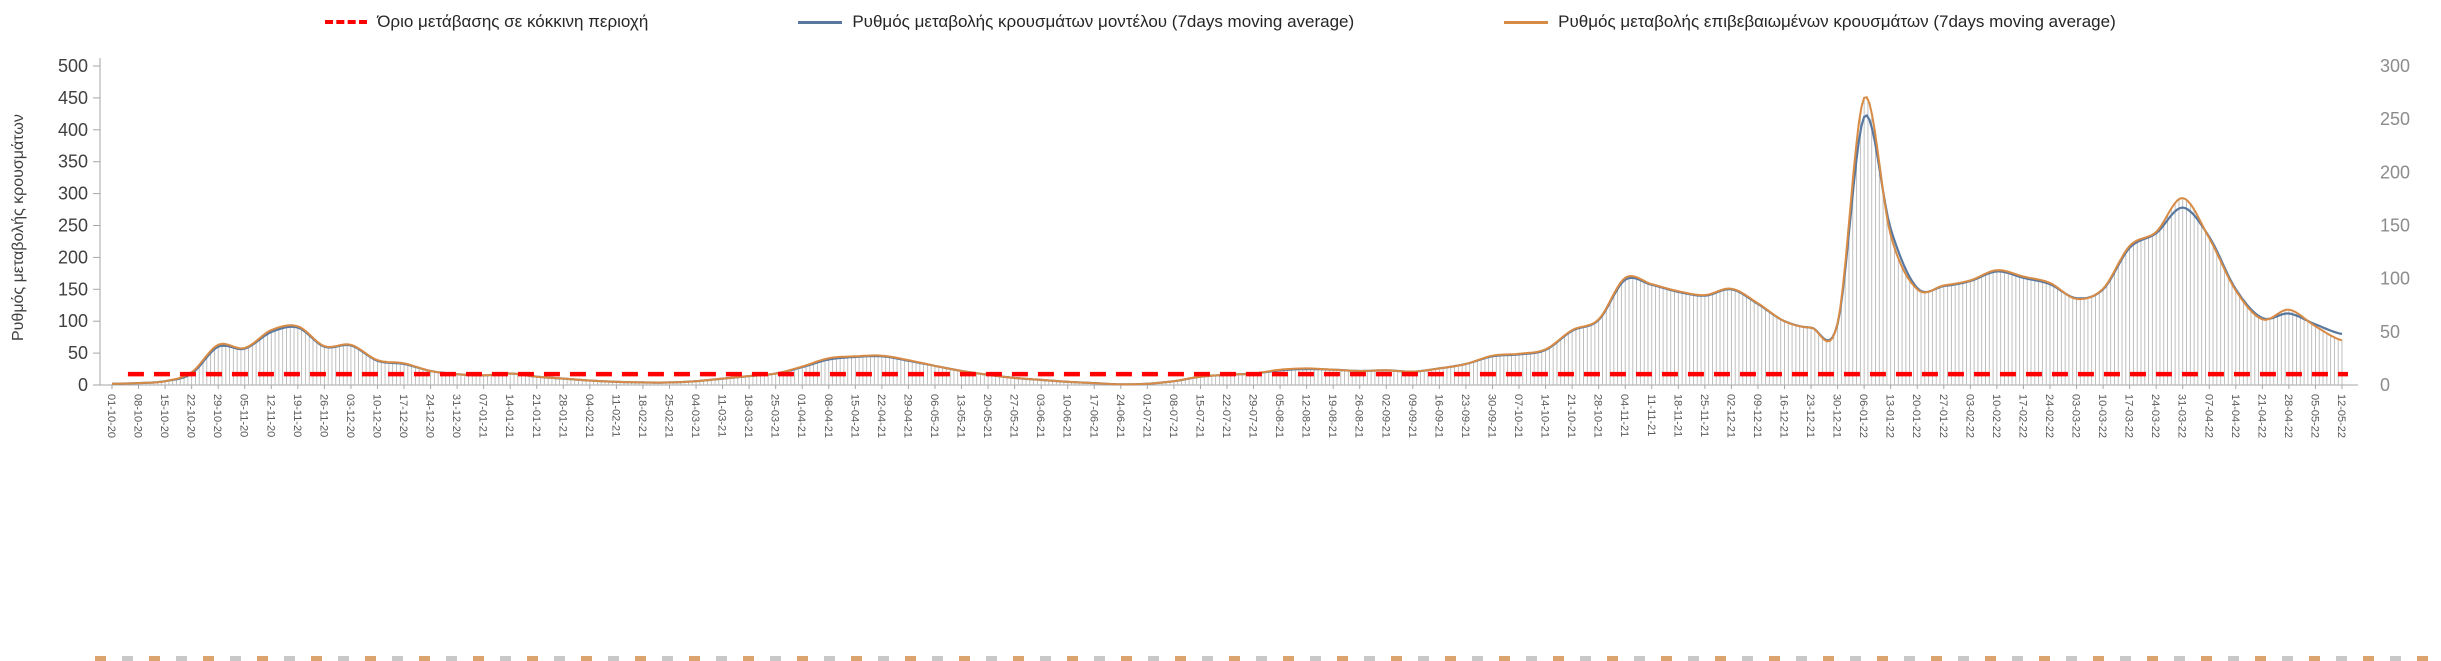 The height and width of the screenshot is (661, 2441). Describe the element at coordinates (1677, 415) in the screenshot. I see `x-tick-label: 18-11-21` at that location.